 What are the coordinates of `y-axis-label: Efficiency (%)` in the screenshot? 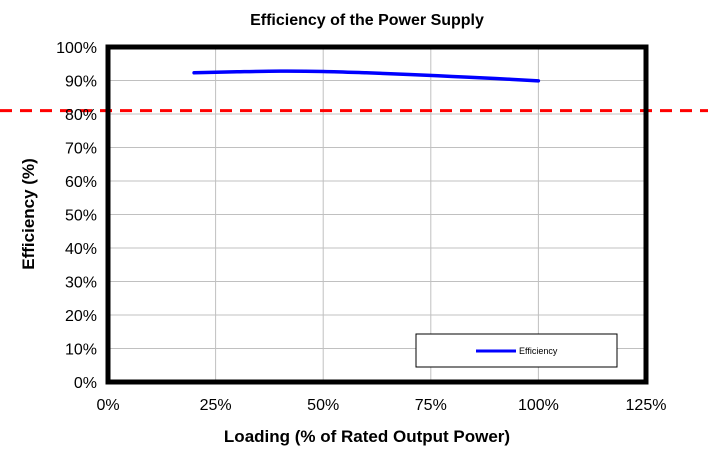 It's located at (28, 213).